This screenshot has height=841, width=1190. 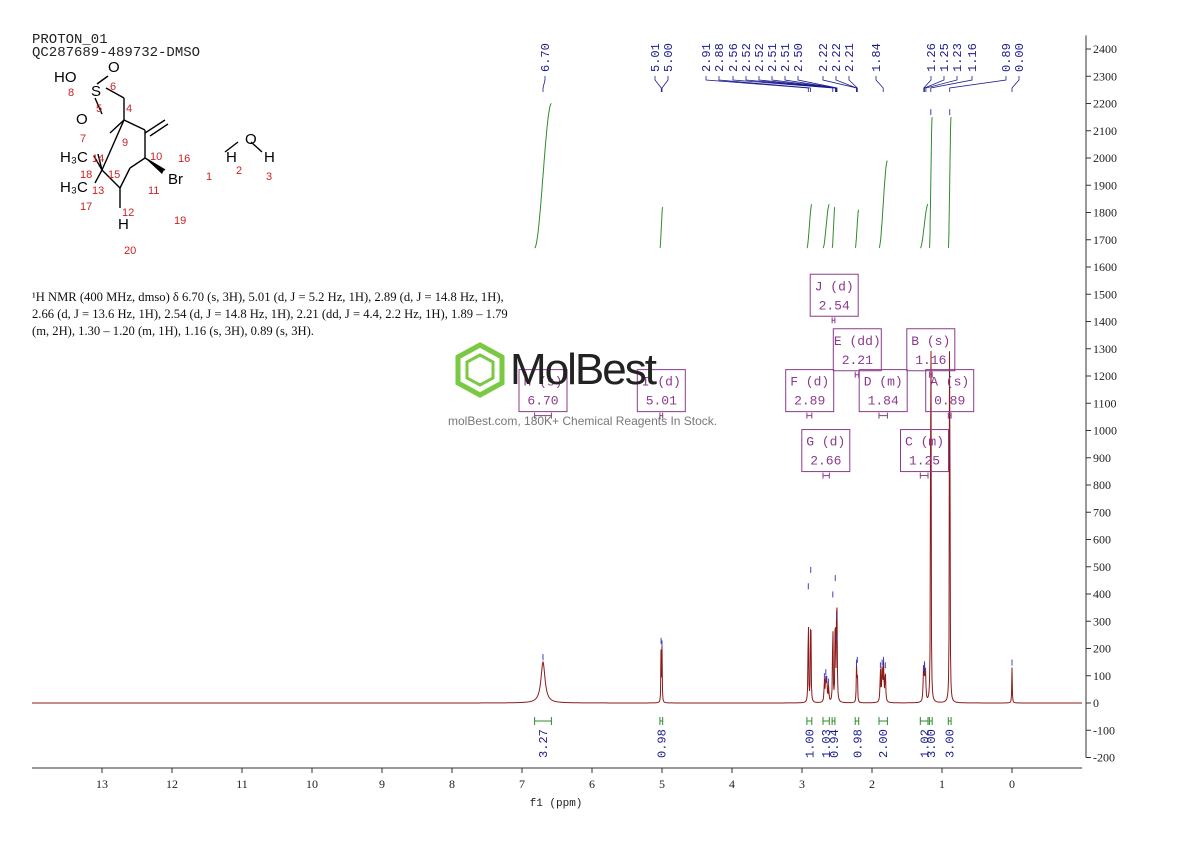 I want to click on atom-number: 7, so click(x=83, y=139).